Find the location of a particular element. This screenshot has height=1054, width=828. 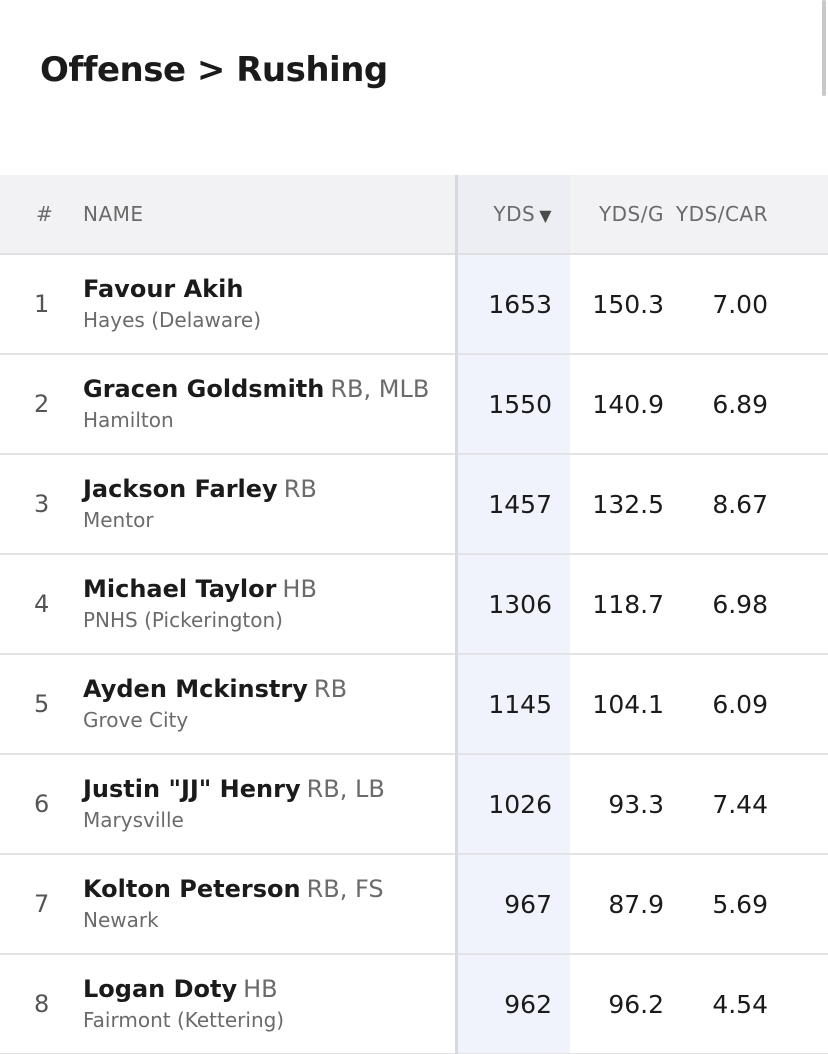

page-scrollbar is located at coordinates (824, 50).